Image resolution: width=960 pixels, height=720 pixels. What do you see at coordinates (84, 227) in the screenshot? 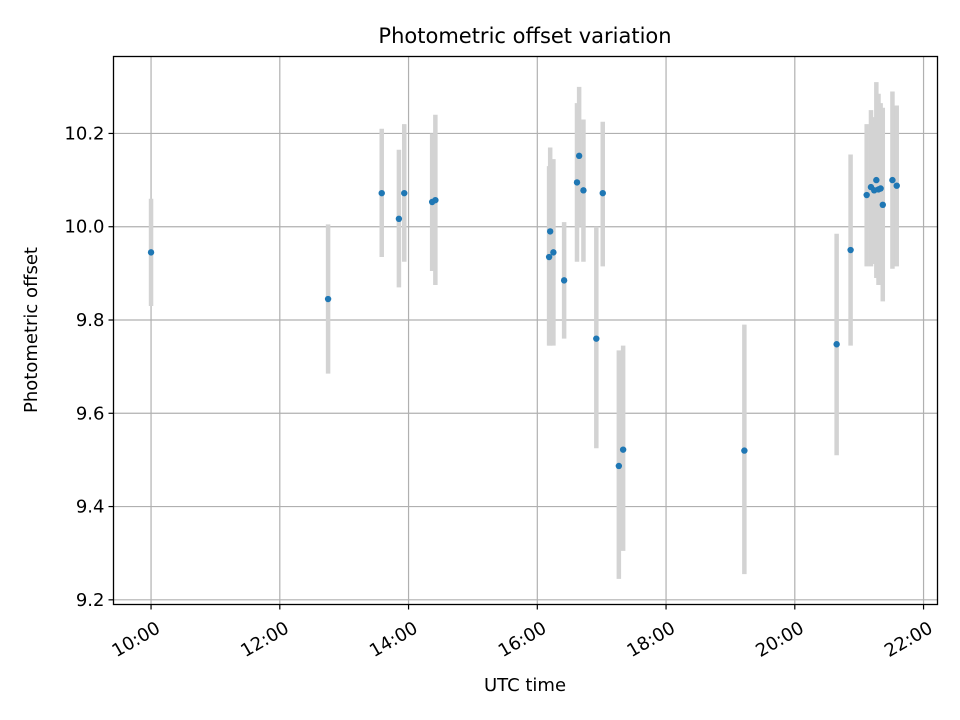
I see `y-tick-label: 10.0` at bounding box center [84, 227].